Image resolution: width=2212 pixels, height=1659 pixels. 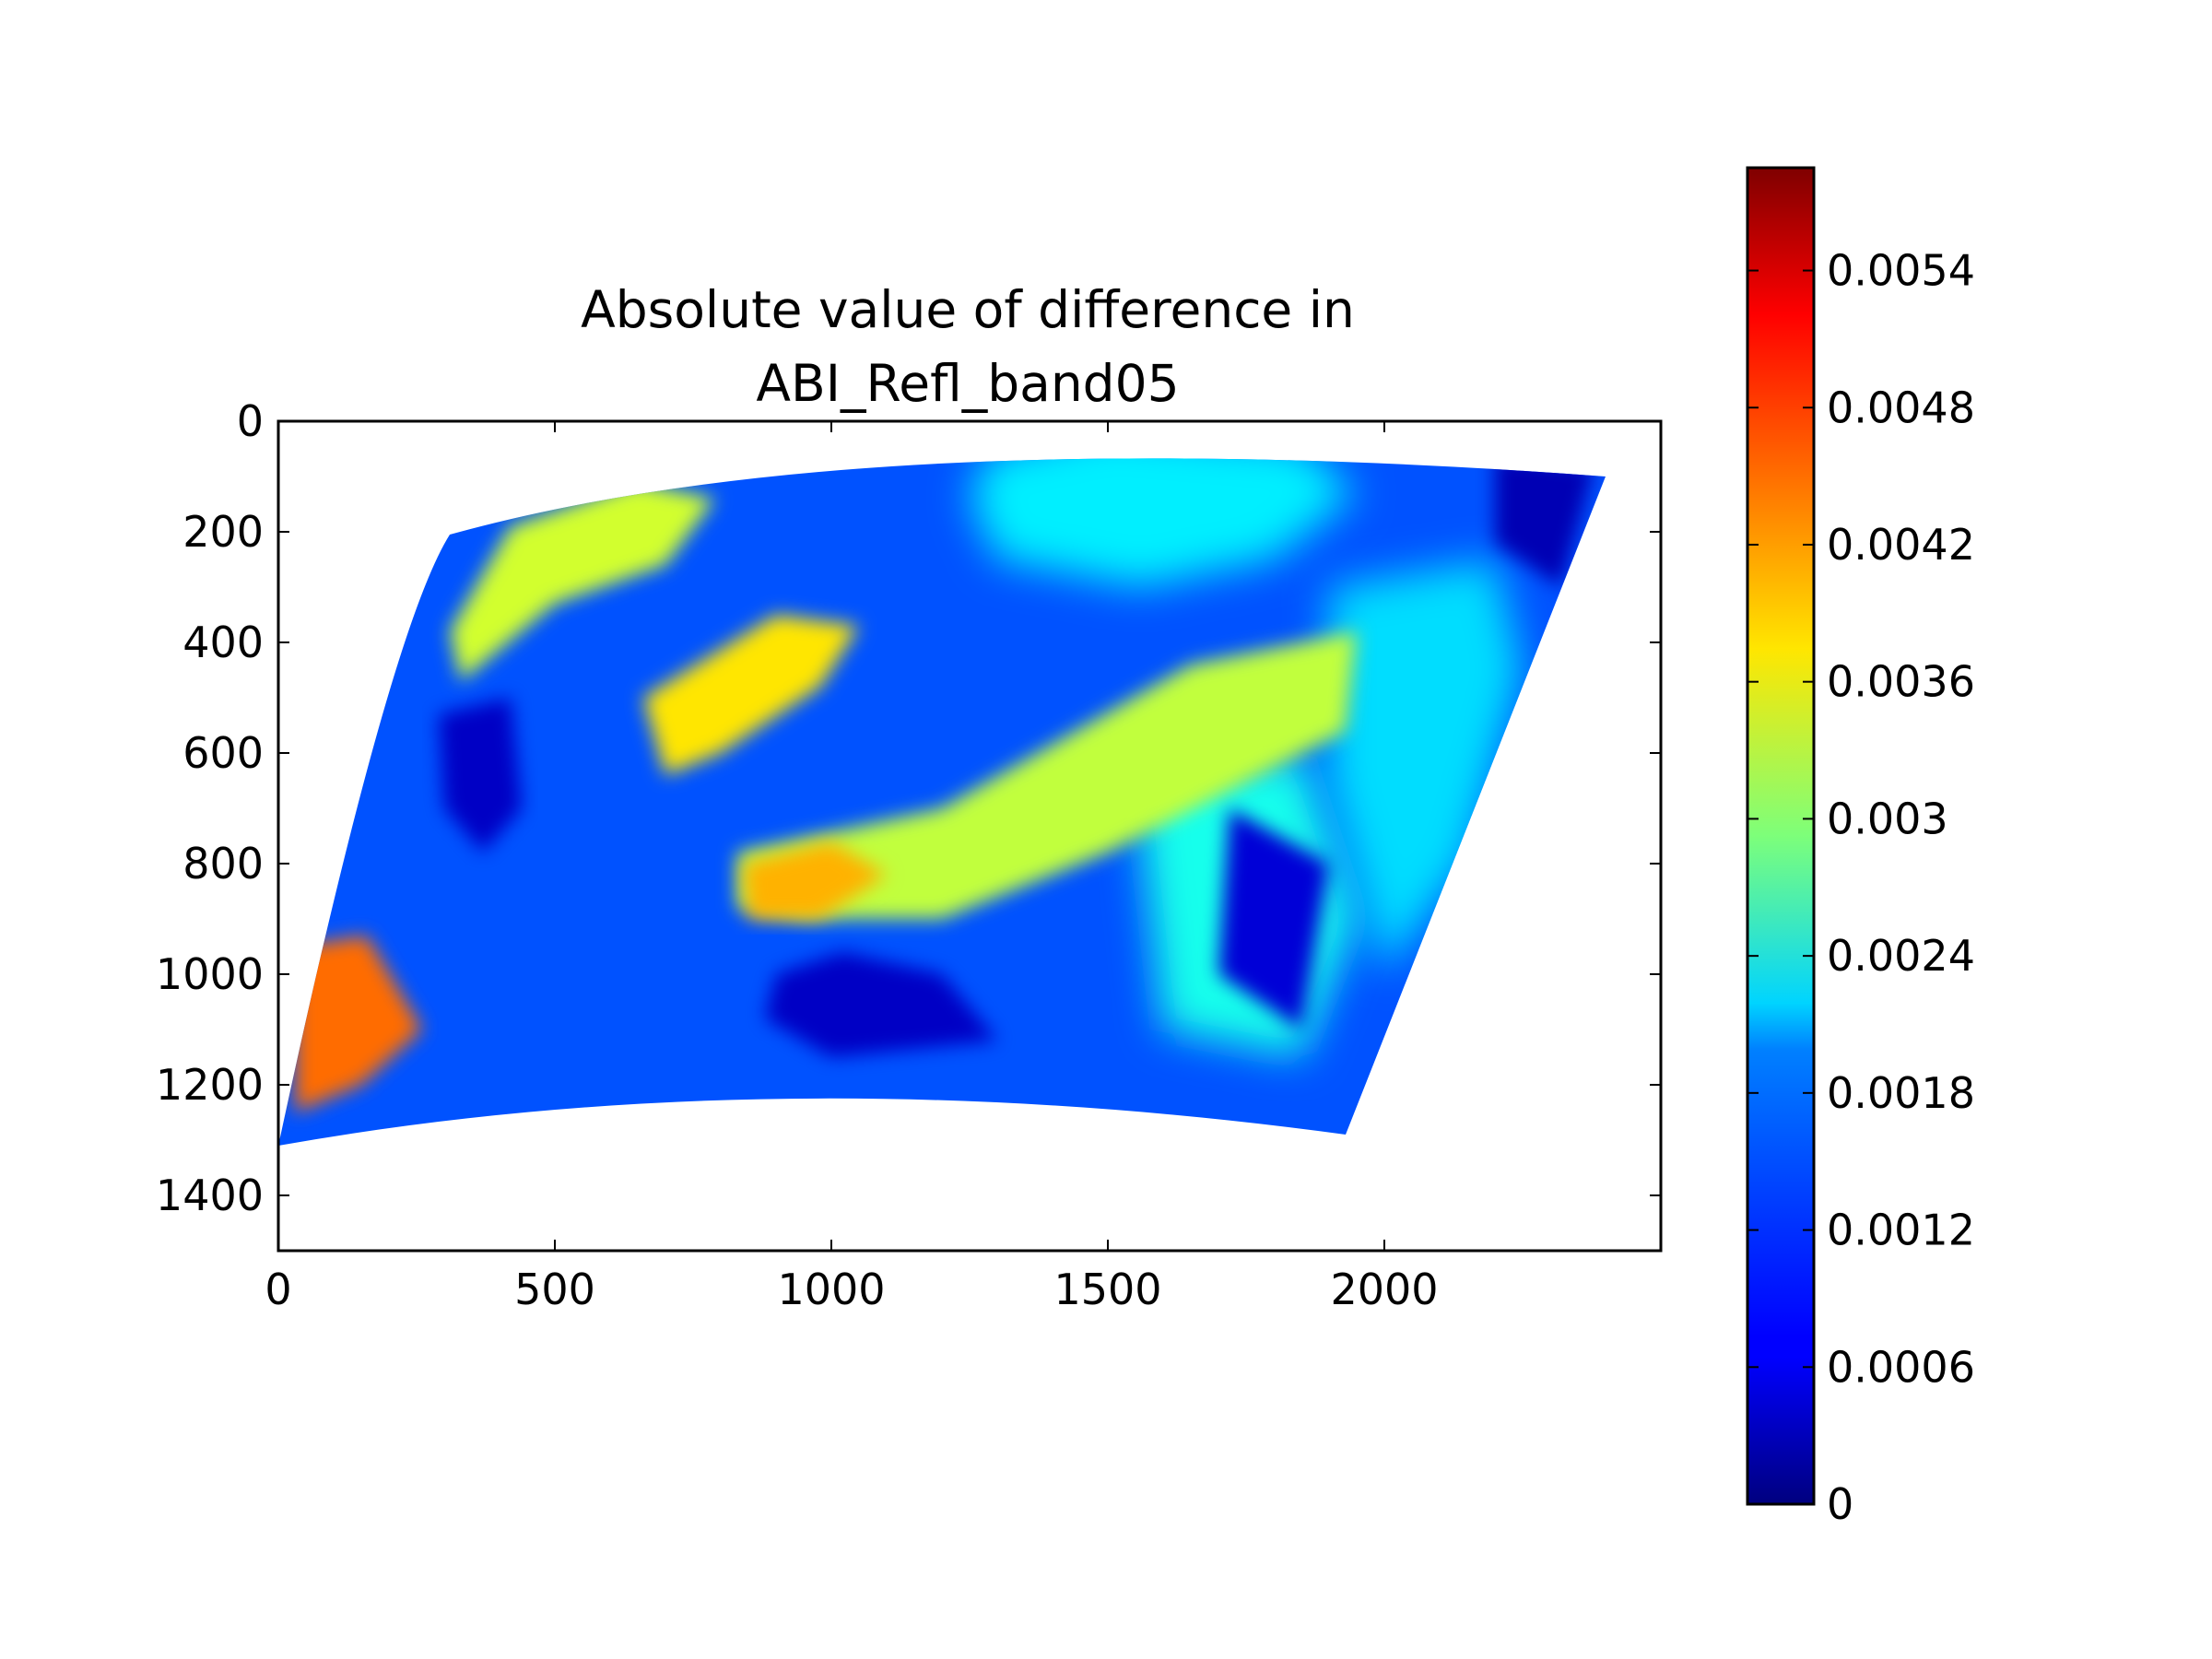 I want to click on x-tick-label: 1500, so click(x=1107, y=1289).